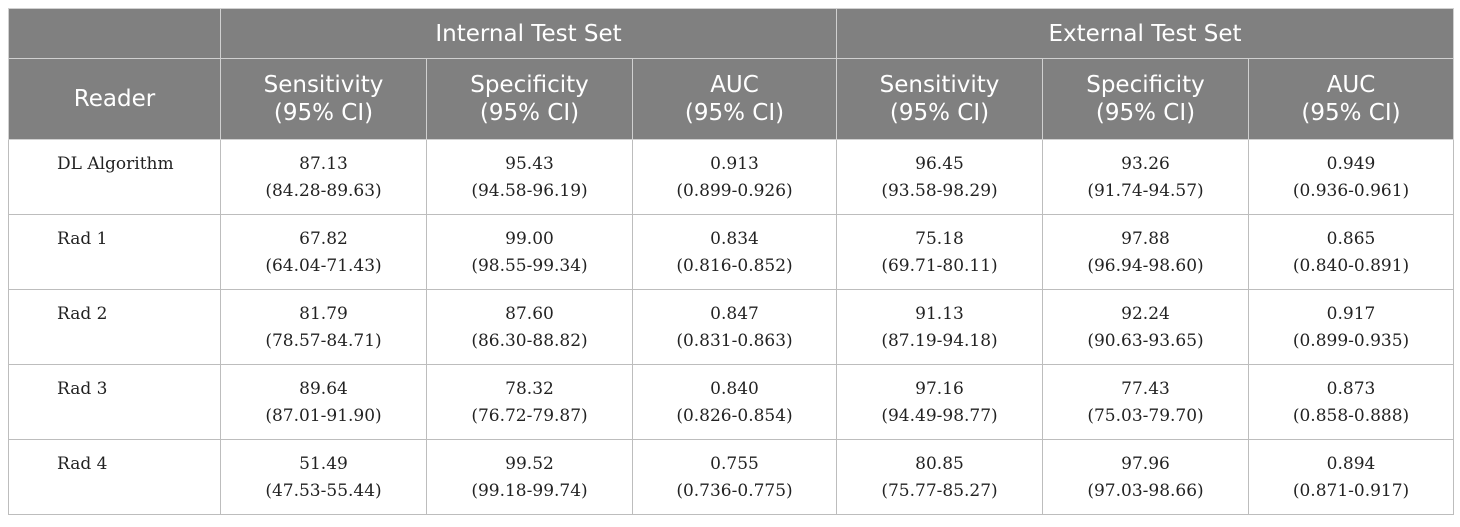 Image resolution: width=1460 pixels, height=527 pixels. What do you see at coordinates (940, 252) in the screenshot?
I see `external-sensitivity-cell: 75.18 (69.71-80.11)` at bounding box center [940, 252].